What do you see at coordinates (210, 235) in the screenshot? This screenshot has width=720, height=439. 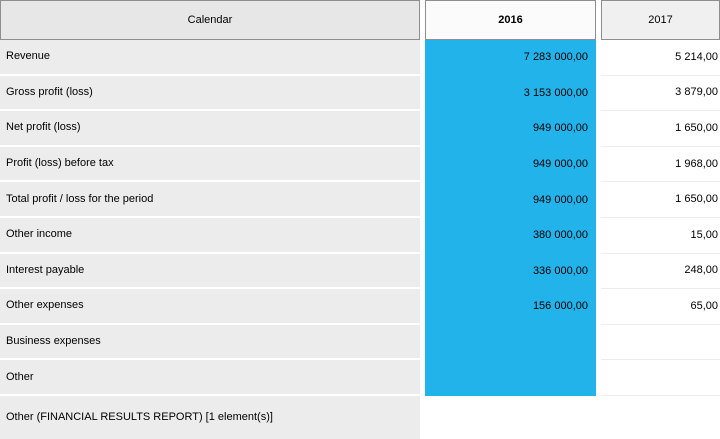 I see `row-label: Other income` at bounding box center [210, 235].